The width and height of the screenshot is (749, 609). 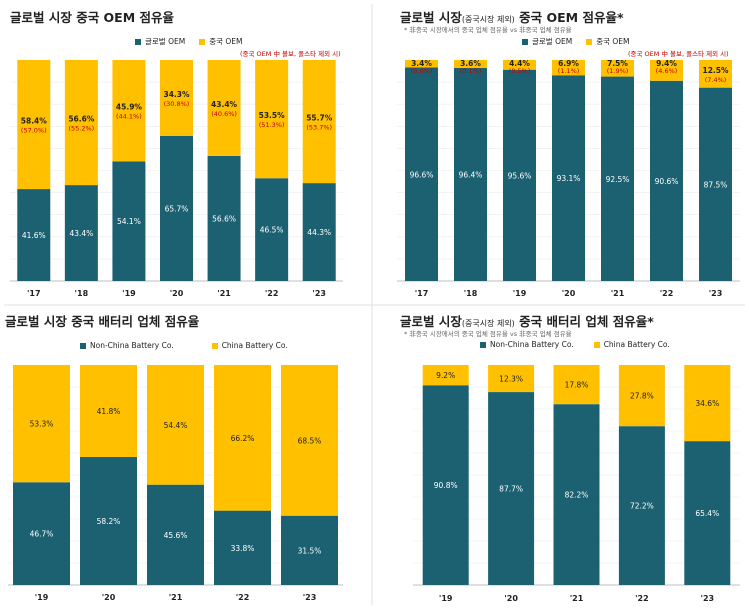 What do you see at coordinates (224, 104) in the screenshot?
I see `chart-1-label-top-4: 43.4%` at bounding box center [224, 104].